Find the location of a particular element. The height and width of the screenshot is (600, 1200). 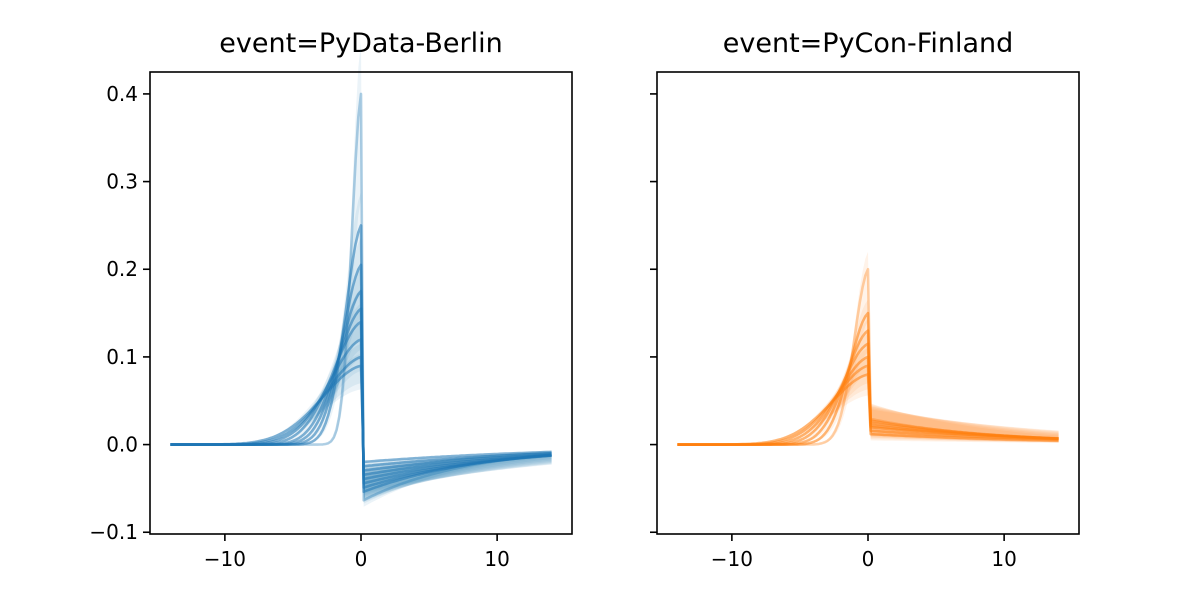

y-tick-label: 0.0 is located at coordinates (122, 445).